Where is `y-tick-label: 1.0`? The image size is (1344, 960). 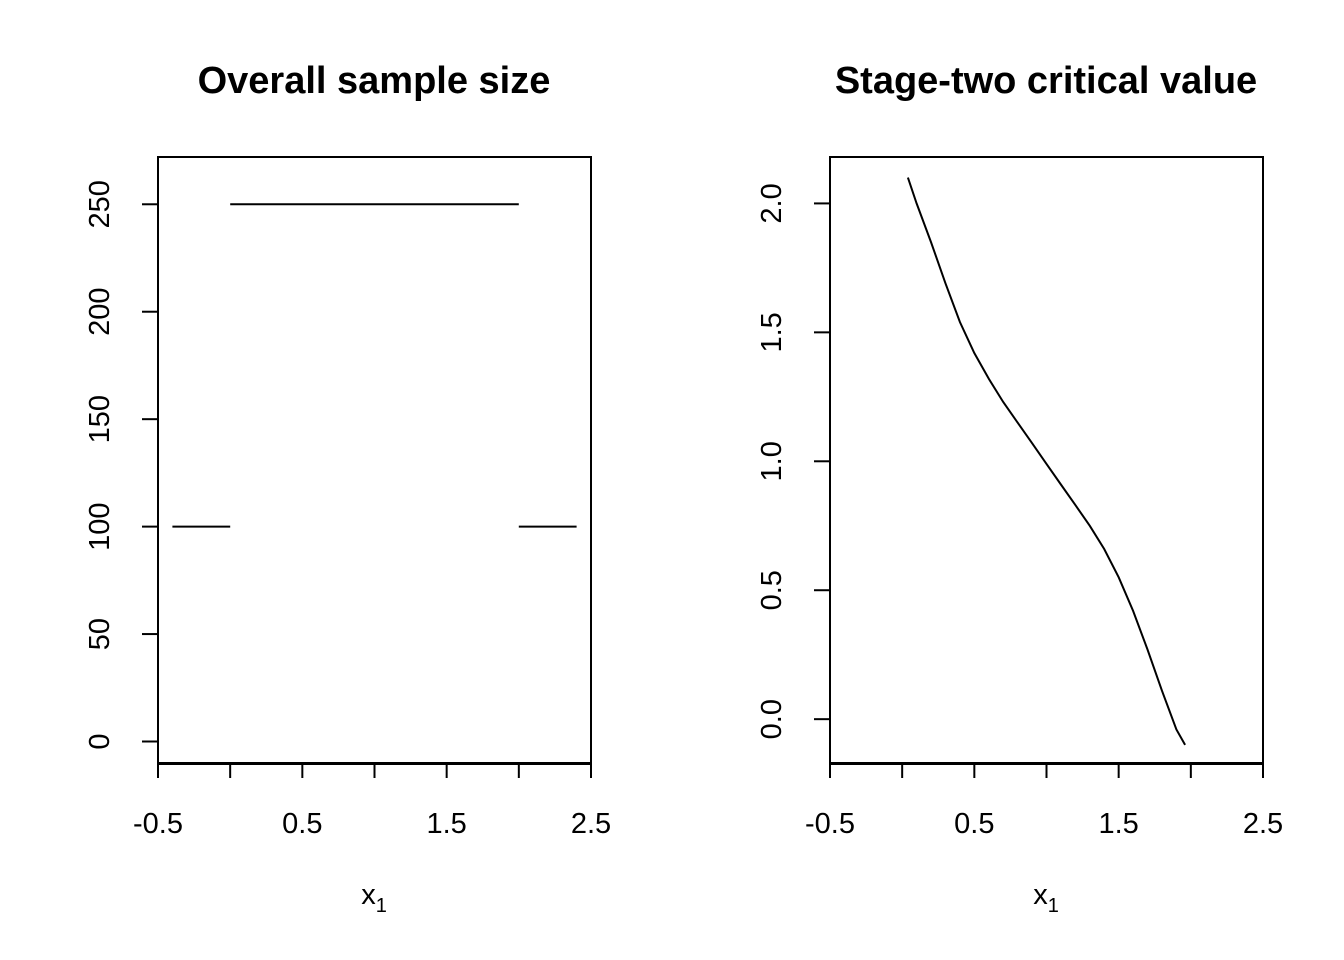 y-tick-label: 1.0 is located at coordinates (772, 461).